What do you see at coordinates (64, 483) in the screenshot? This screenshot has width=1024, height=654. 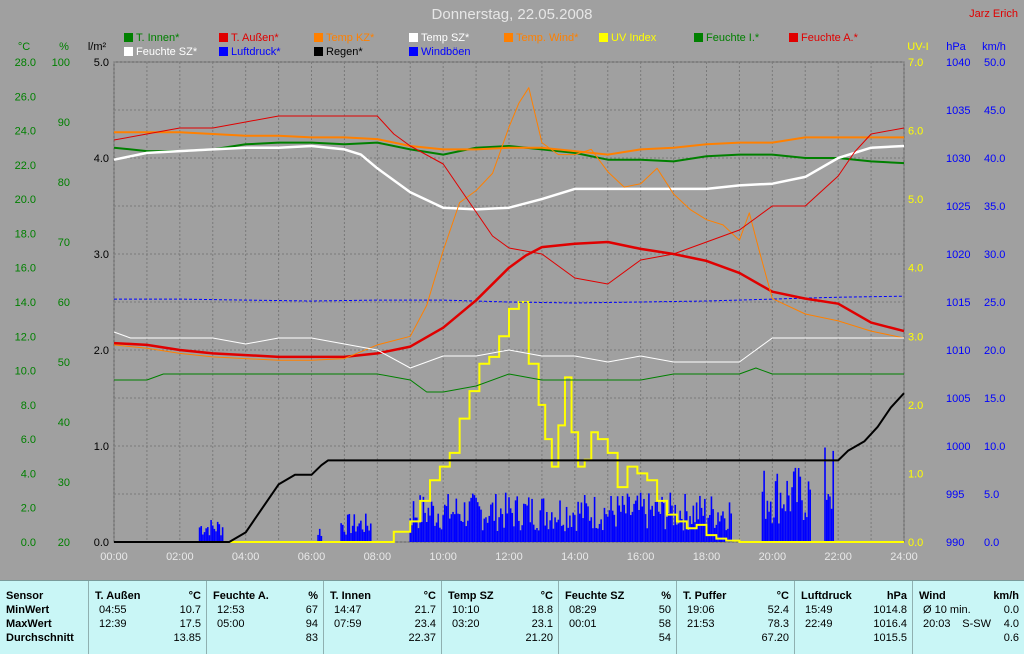 I see `y-tick-label-humidity: 30` at bounding box center [64, 483].